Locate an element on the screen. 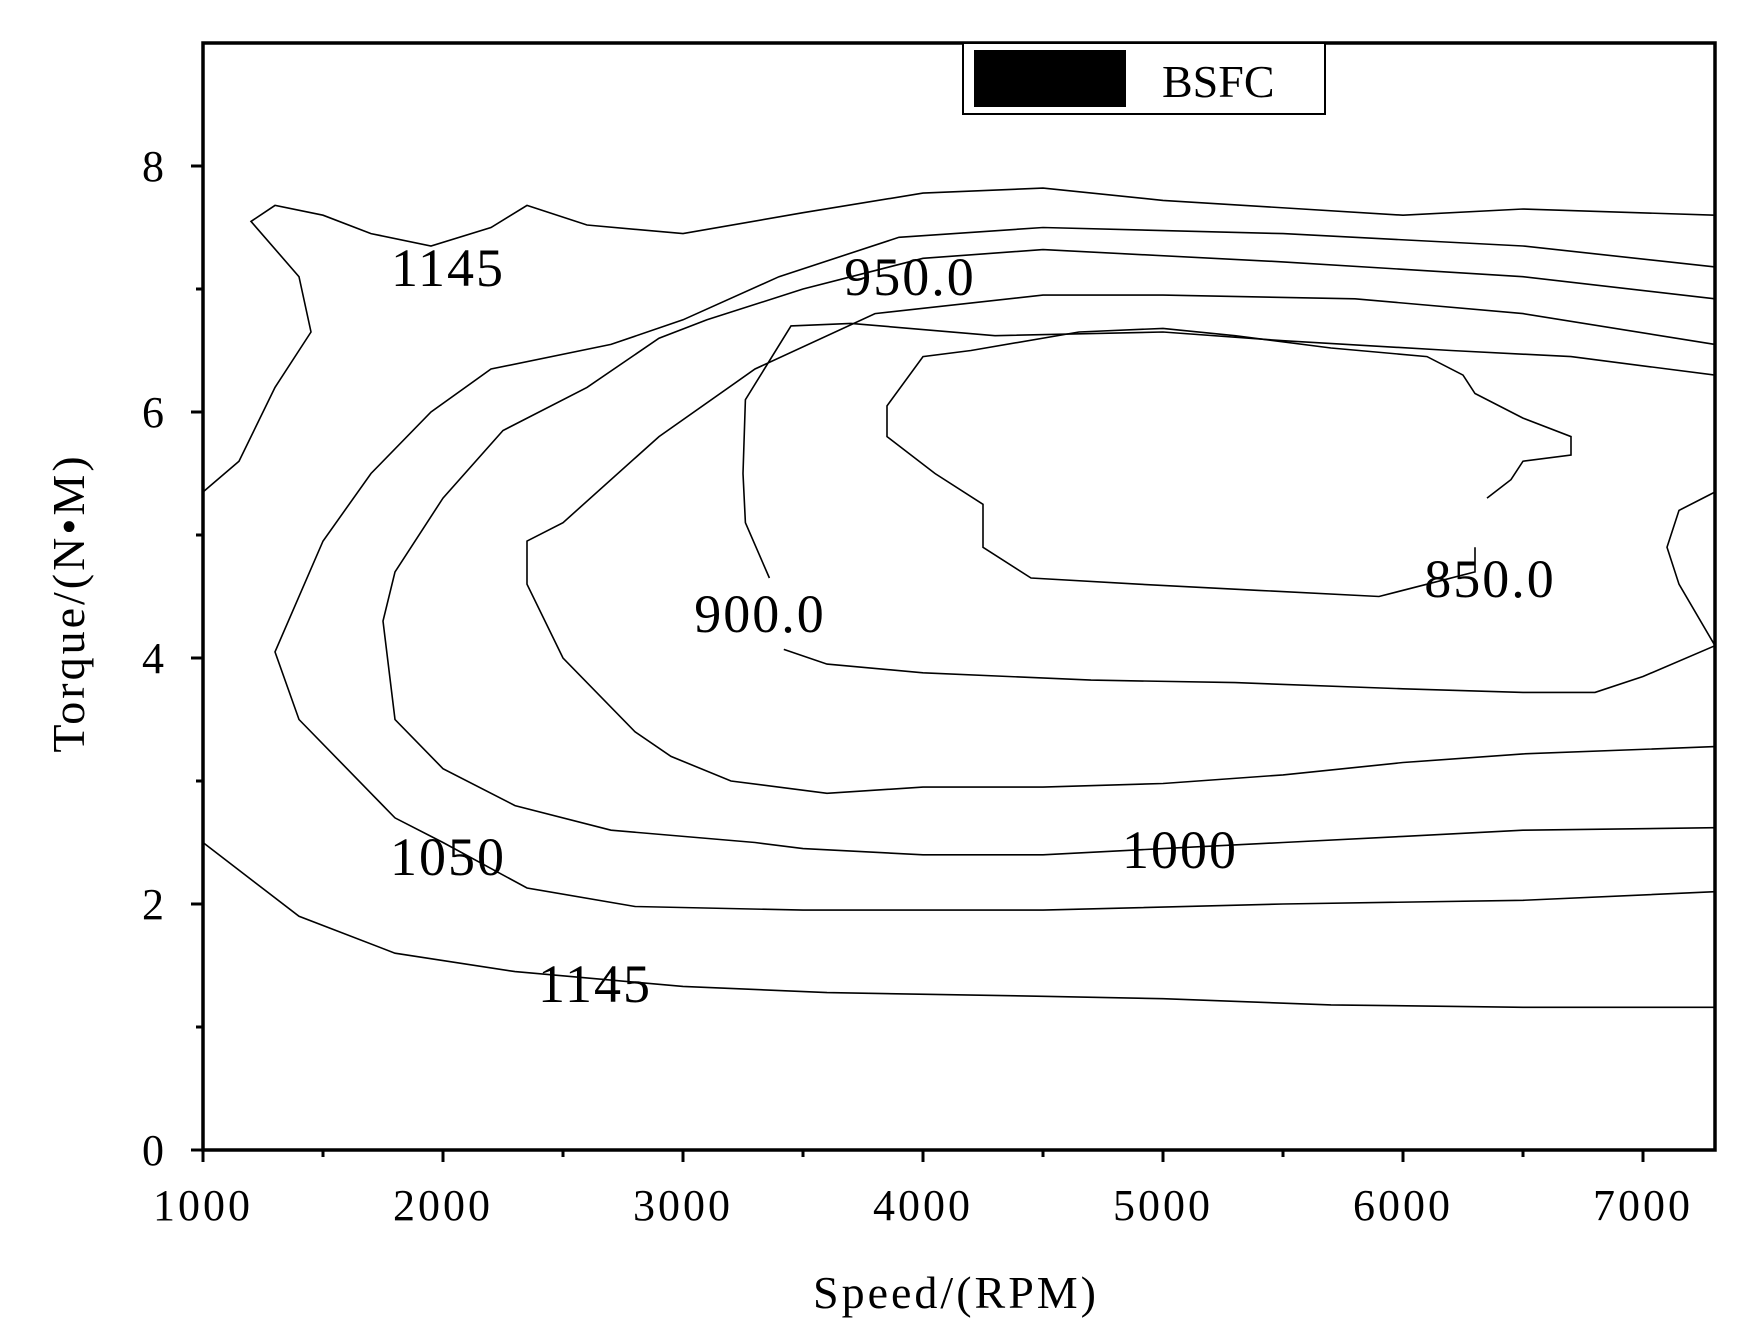  x-tick-label: 1000 is located at coordinates (203, 1205).